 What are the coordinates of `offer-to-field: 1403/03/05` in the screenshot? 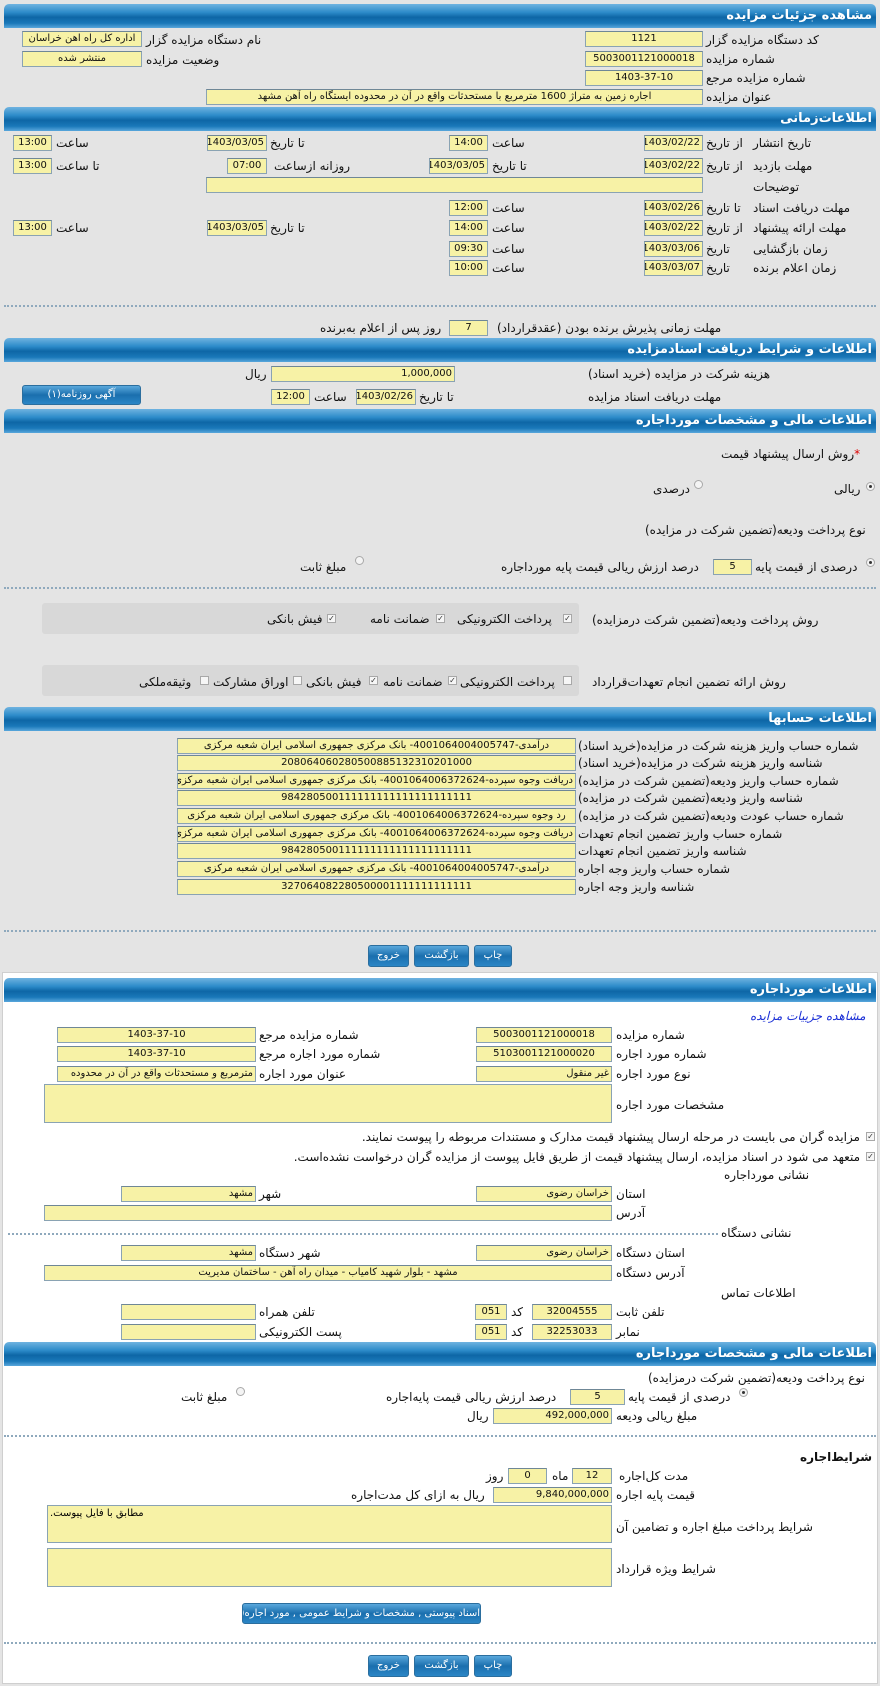 It's located at (237, 228).